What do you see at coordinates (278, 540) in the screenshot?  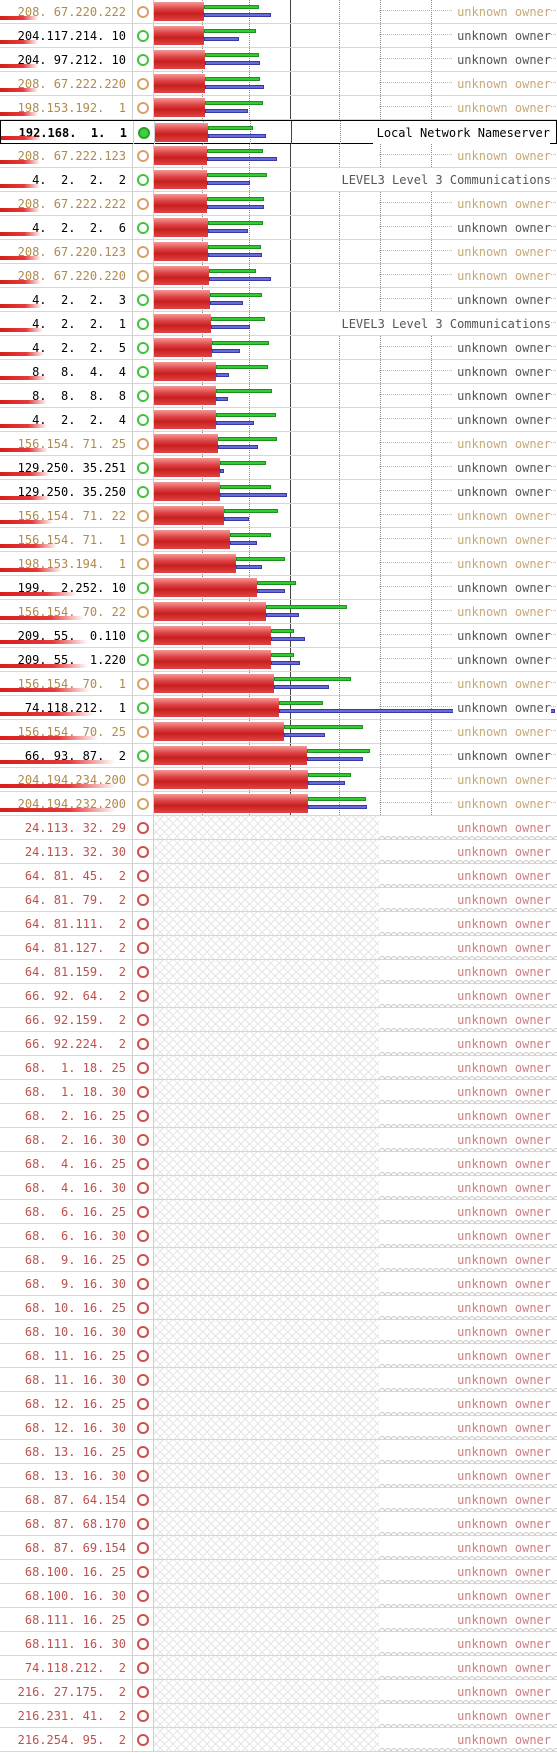 I see `resolver-row: 156.154. 71. 1 unknown owner` at bounding box center [278, 540].